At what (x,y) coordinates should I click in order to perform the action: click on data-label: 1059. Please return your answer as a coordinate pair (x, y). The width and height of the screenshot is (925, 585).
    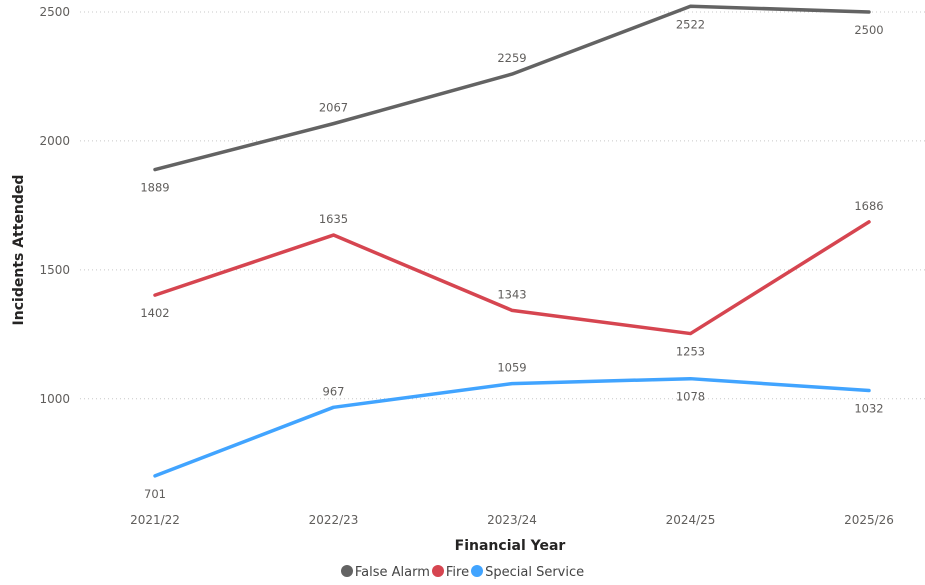
    Looking at the image, I should click on (511, 368).